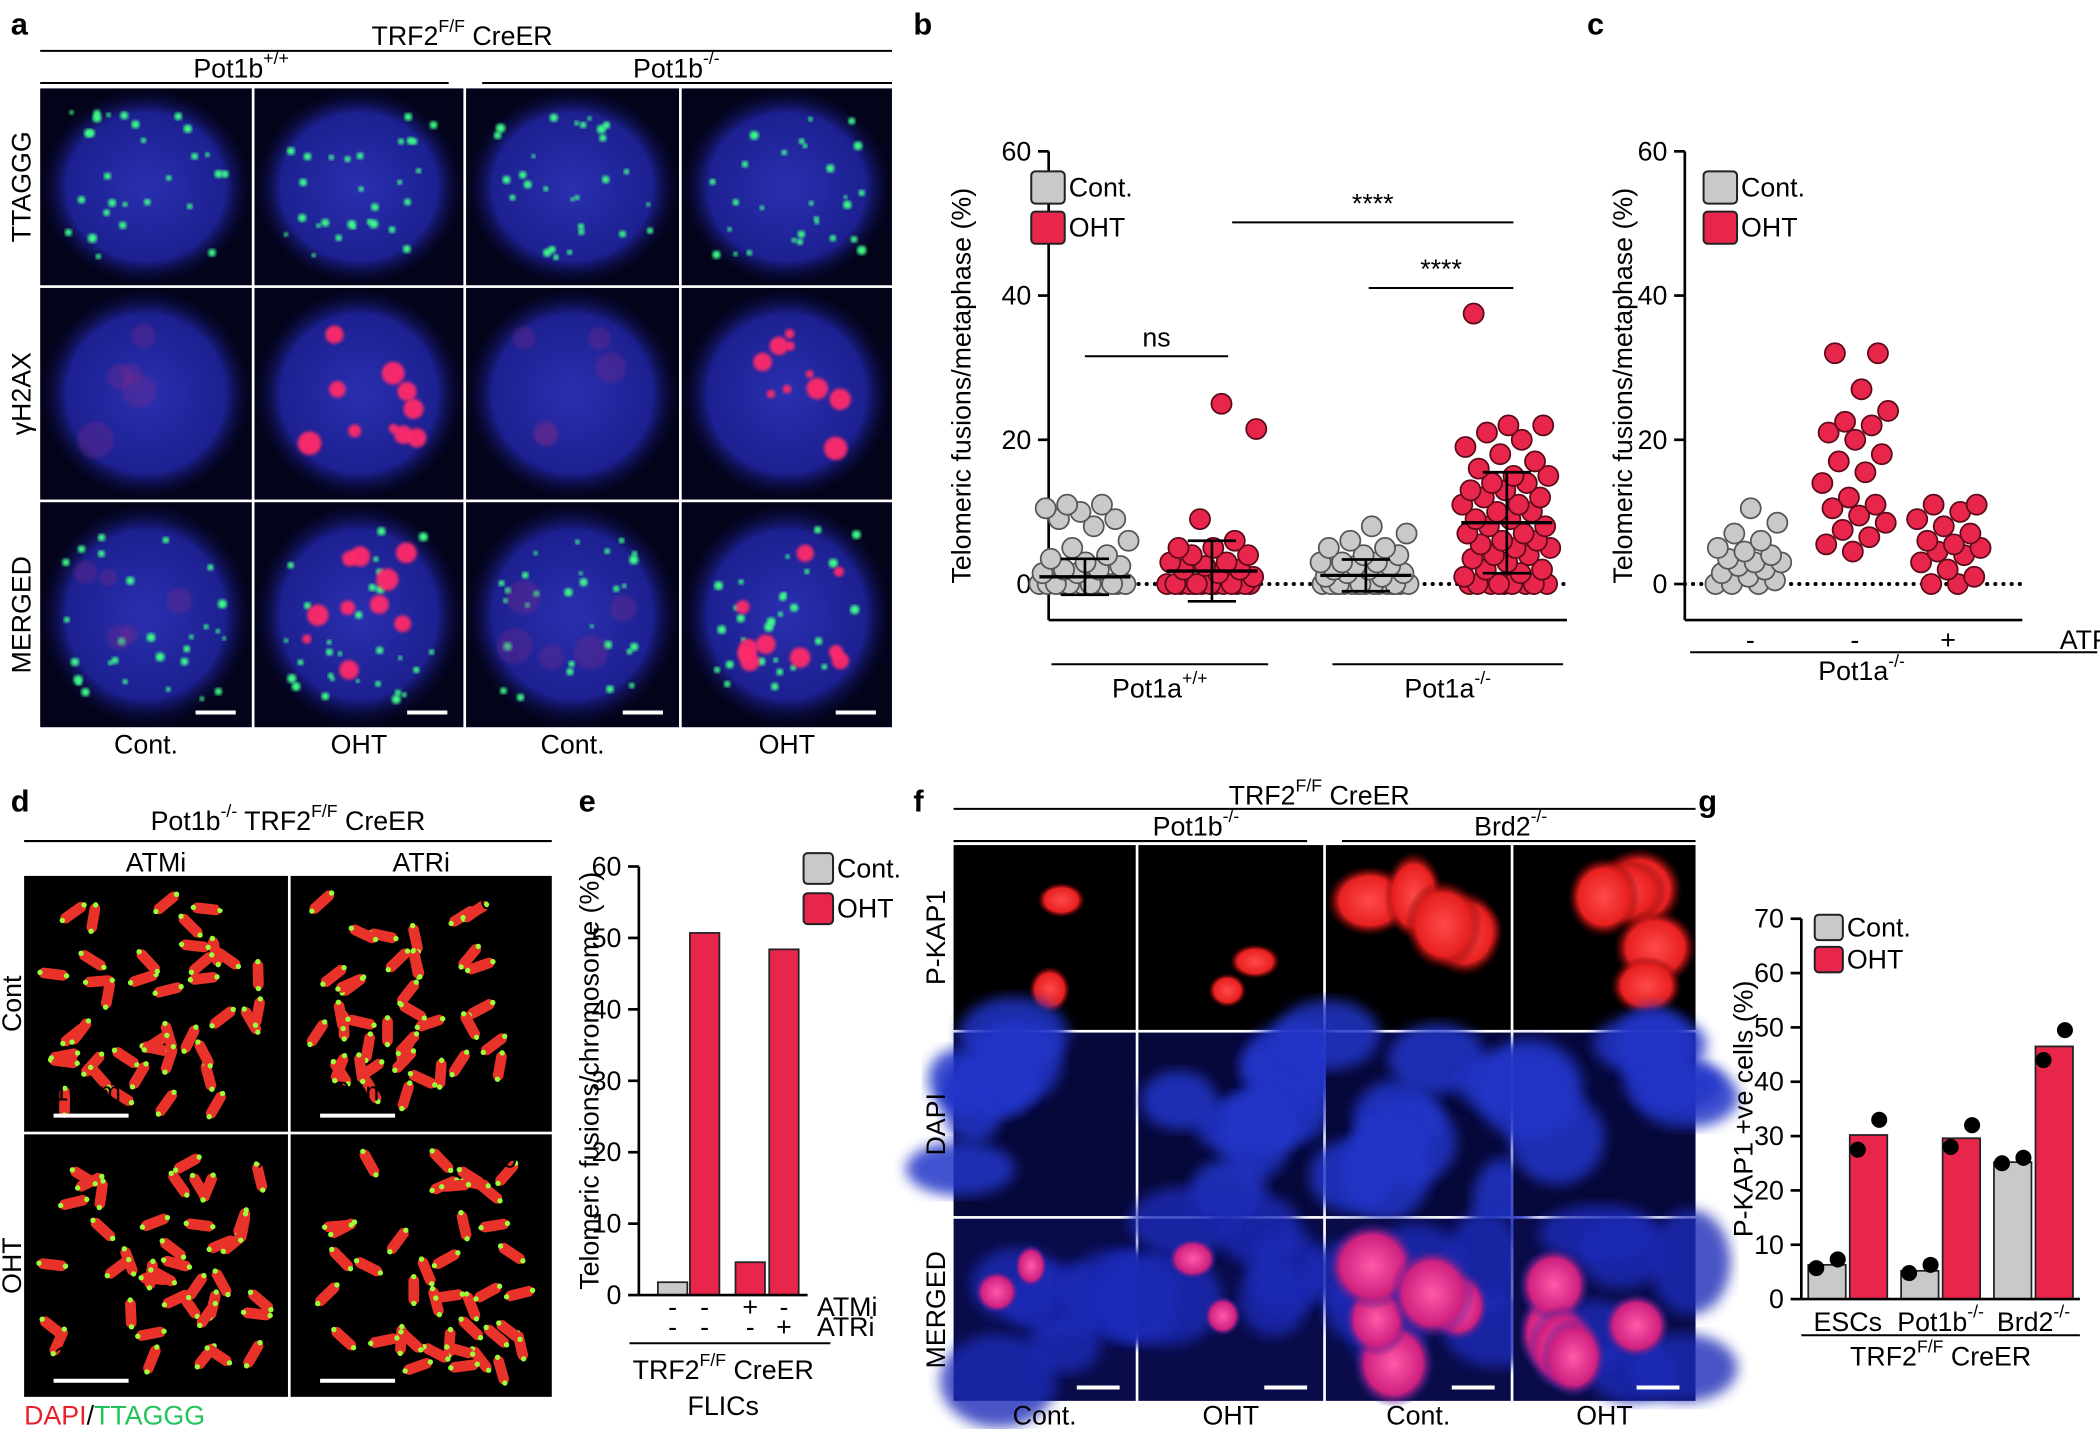 The height and width of the screenshot is (1429, 2100). Describe the element at coordinates (1418, 1415) in the screenshot. I see `column-label: Cont.` at that location.